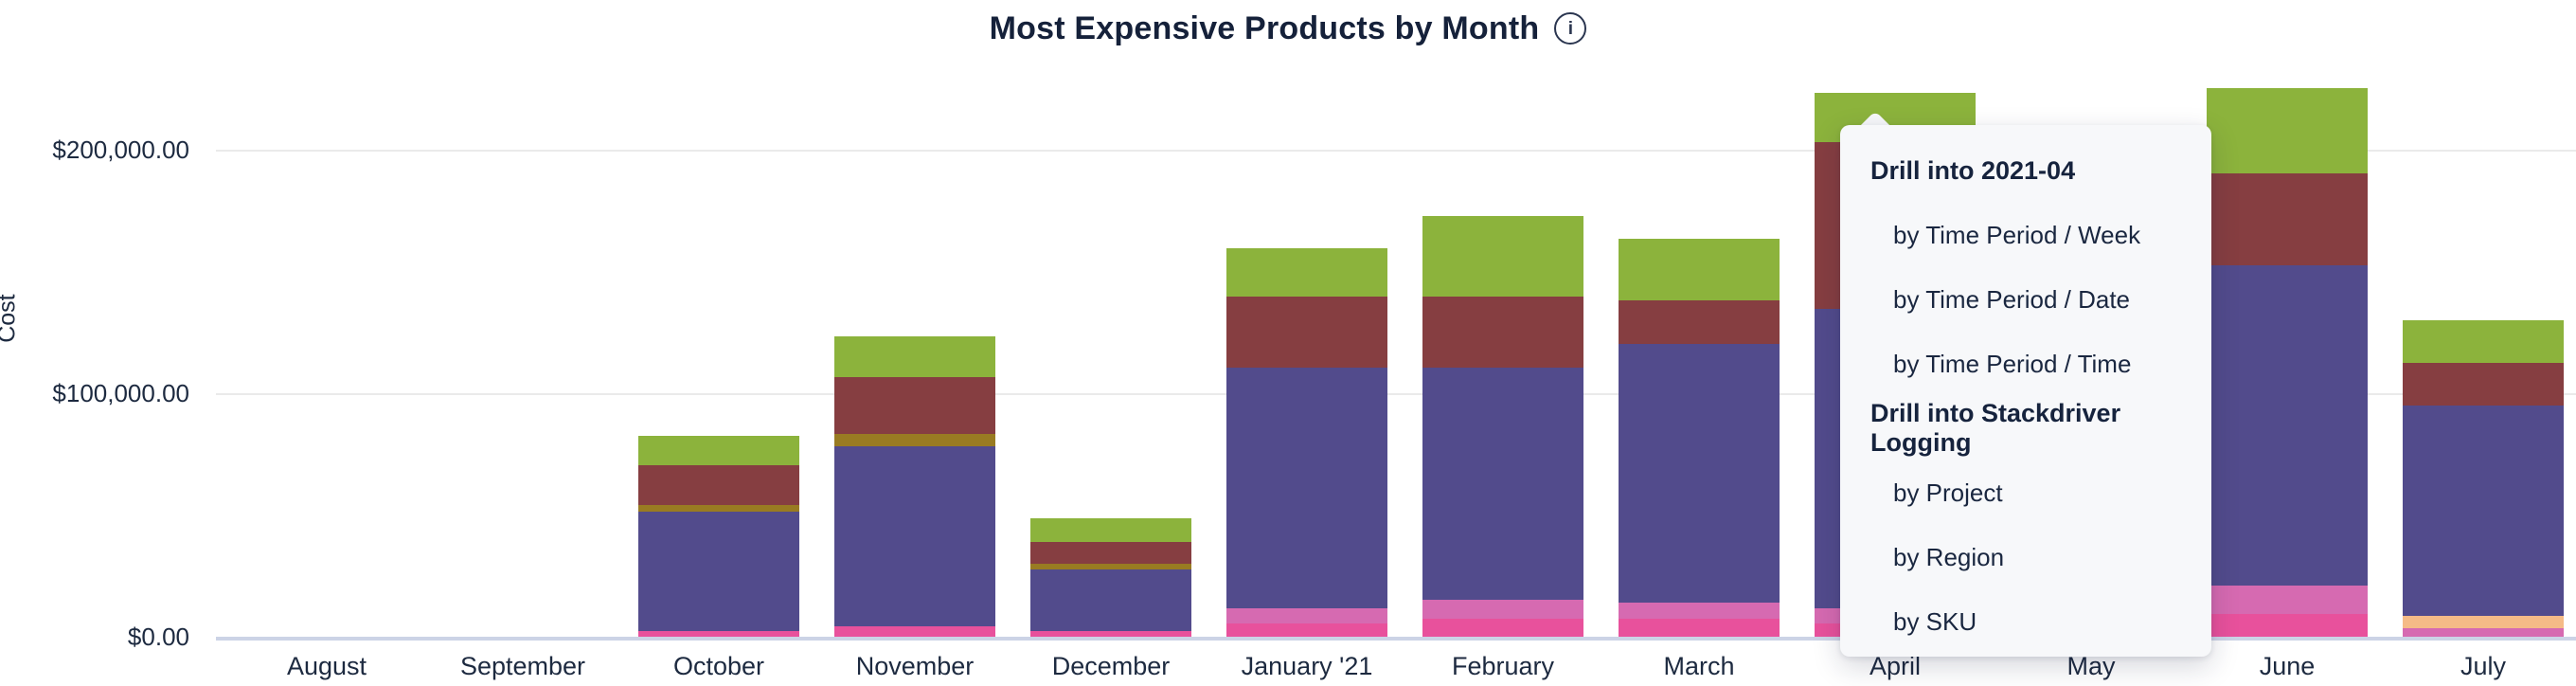 The image size is (2576, 686). What do you see at coordinates (1396, 639) in the screenshot?
I see `x-axis-line` at bounding box center [1396, 639].